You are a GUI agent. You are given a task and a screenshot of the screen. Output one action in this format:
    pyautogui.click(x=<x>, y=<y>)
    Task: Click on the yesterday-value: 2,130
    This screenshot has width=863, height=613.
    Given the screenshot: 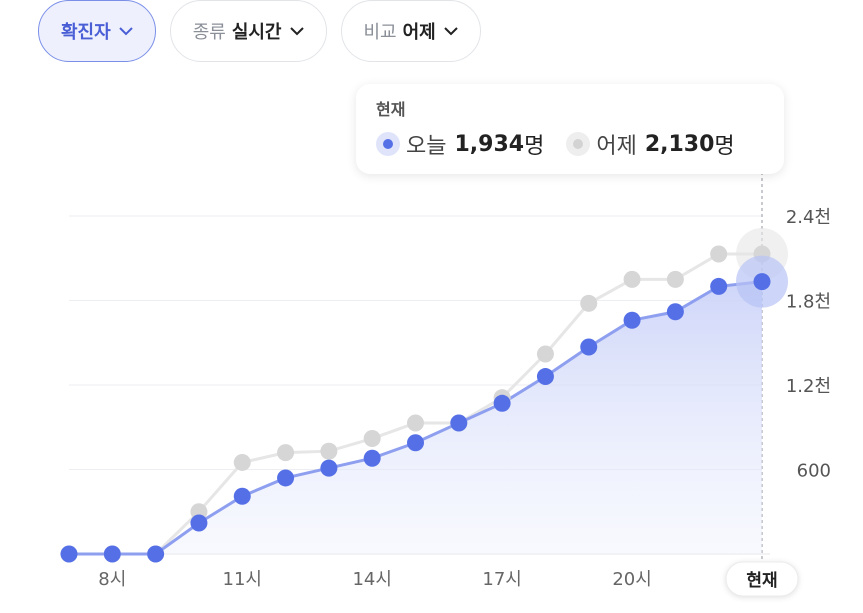 What is the action you would take?
    pyautogui.click(x=679, y=144)
    